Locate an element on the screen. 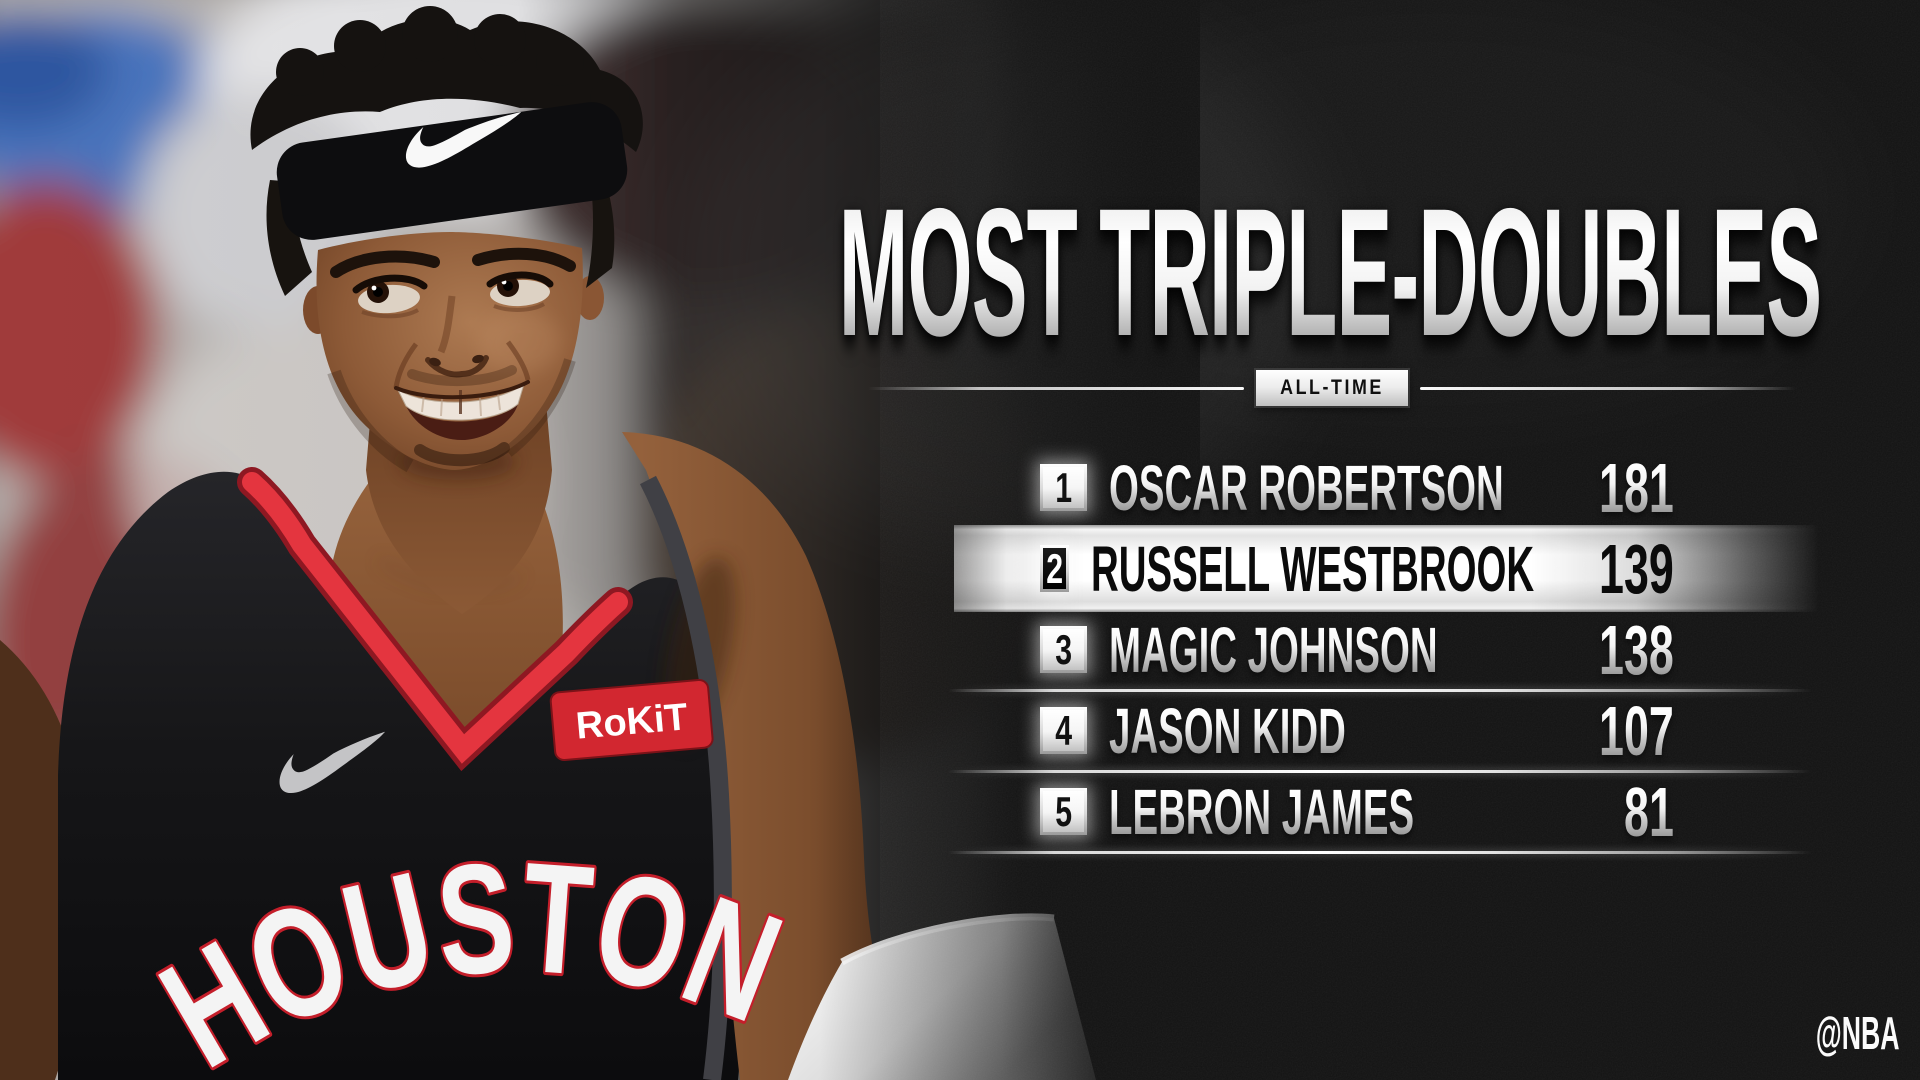  rank-badge-inner: 3 is located at coordinates (1063, 649).